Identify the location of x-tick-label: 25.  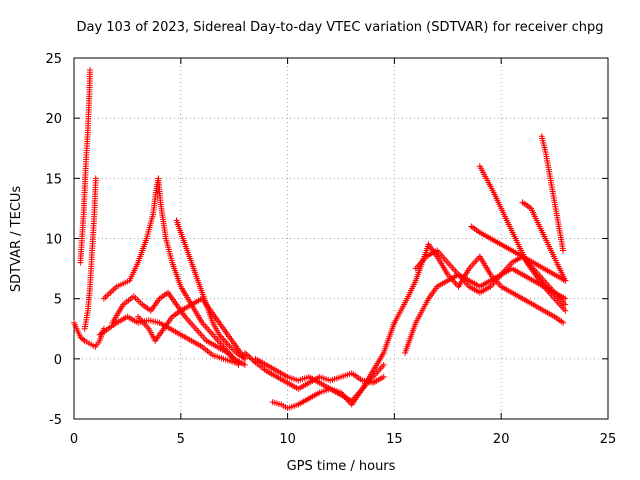
(608, 439).